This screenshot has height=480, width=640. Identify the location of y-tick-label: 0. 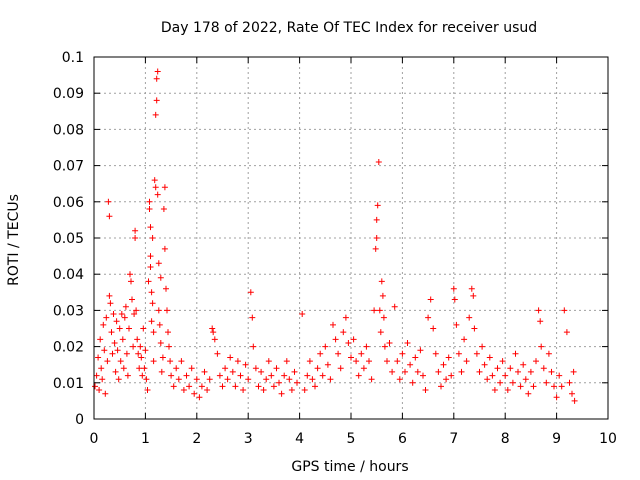
(79, 420).